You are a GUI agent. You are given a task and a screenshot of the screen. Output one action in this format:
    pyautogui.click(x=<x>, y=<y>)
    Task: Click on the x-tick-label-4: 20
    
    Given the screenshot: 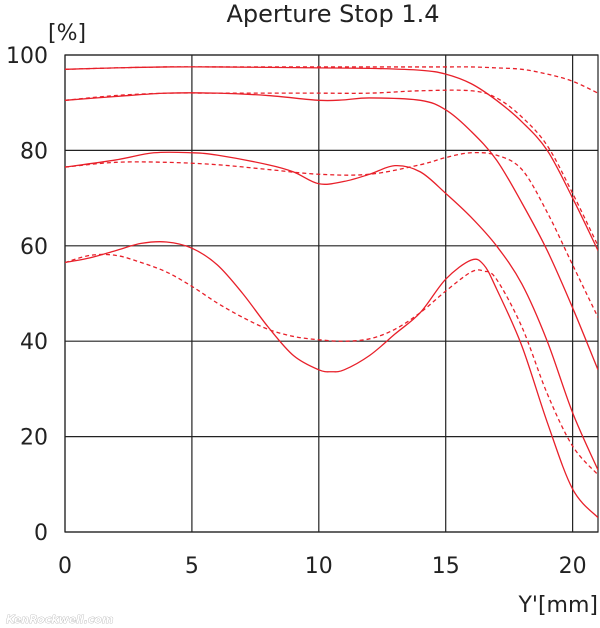 What is the action you would take?
    pyautogui.click(x=573, y=566)
    